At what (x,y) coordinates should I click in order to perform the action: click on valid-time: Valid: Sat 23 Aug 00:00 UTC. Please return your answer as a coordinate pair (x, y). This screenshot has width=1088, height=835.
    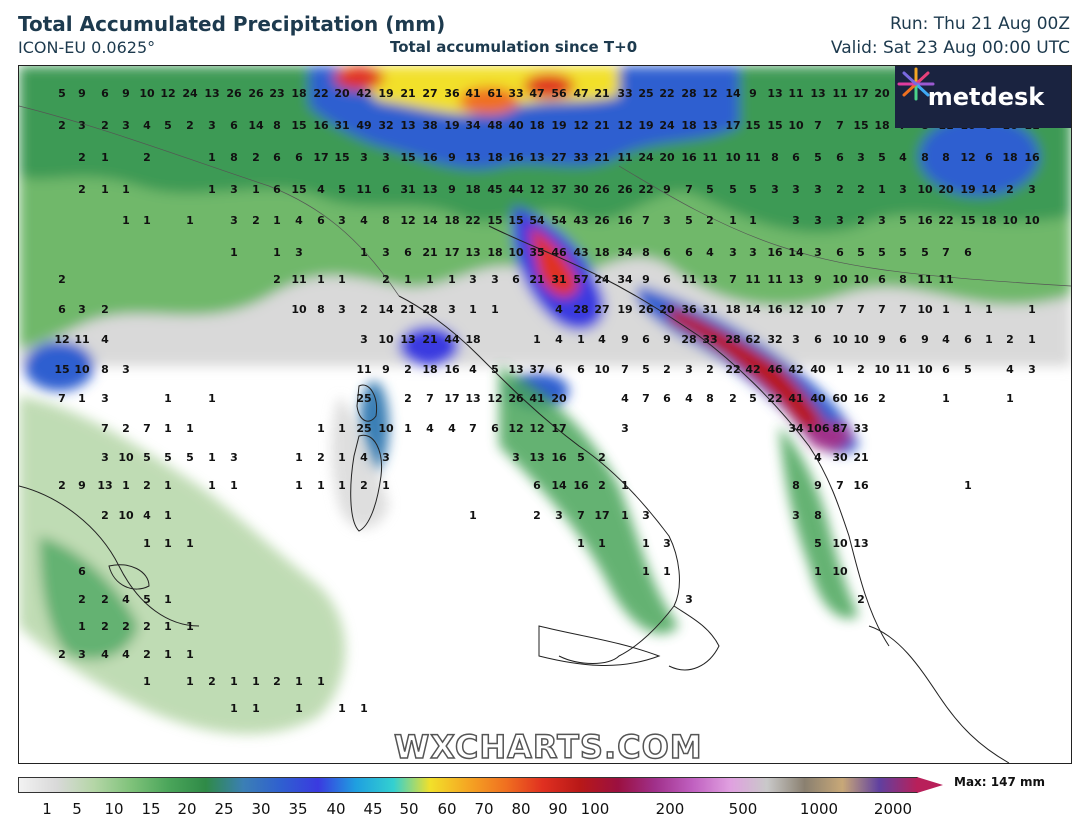
    Looking at the image, I should click on (950, 48).